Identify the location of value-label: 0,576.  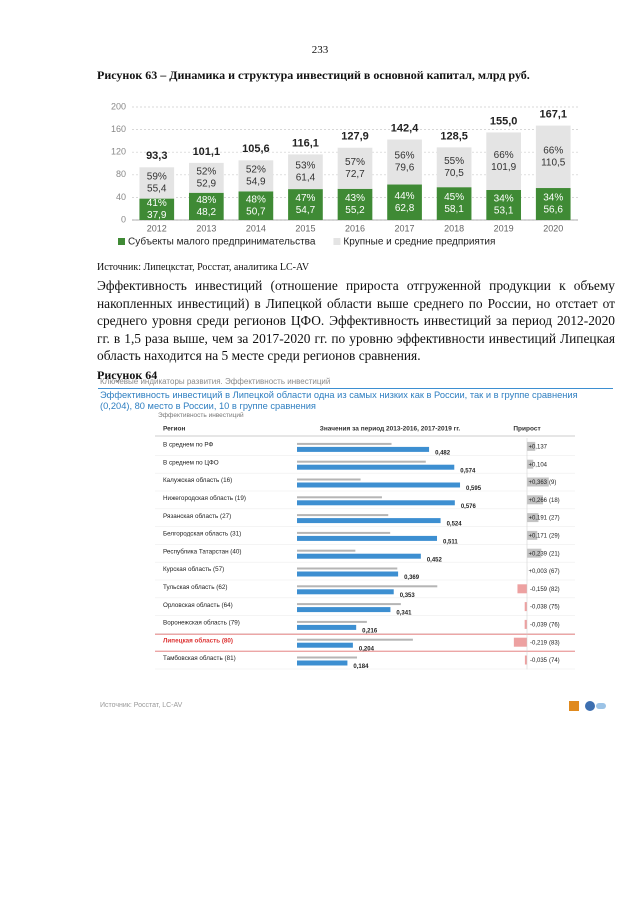
(469, 507).